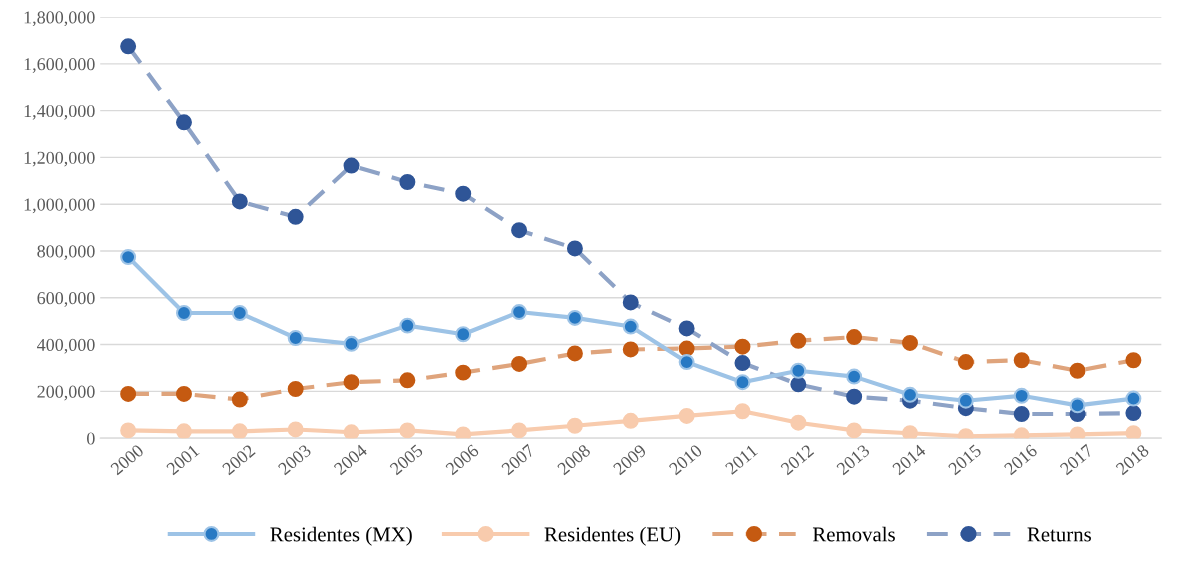  What do you see at coordinates (59, 206) in the screenshot?
I see `y-tick-label: 1,000,000` at bounding box center [59, 206].